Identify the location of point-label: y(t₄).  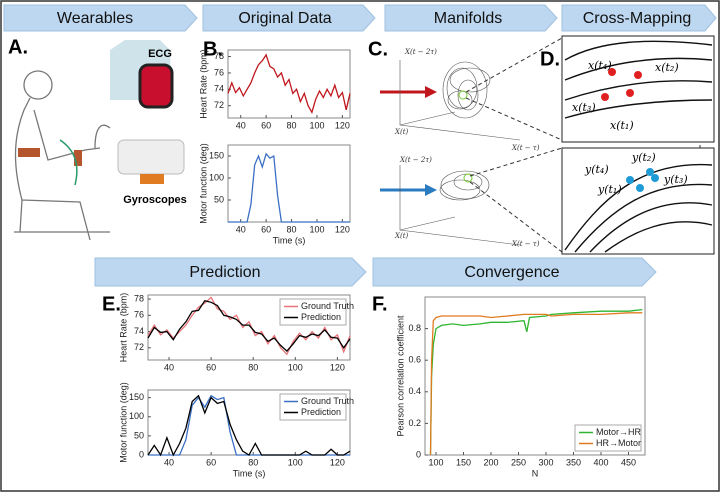
(596, 169).